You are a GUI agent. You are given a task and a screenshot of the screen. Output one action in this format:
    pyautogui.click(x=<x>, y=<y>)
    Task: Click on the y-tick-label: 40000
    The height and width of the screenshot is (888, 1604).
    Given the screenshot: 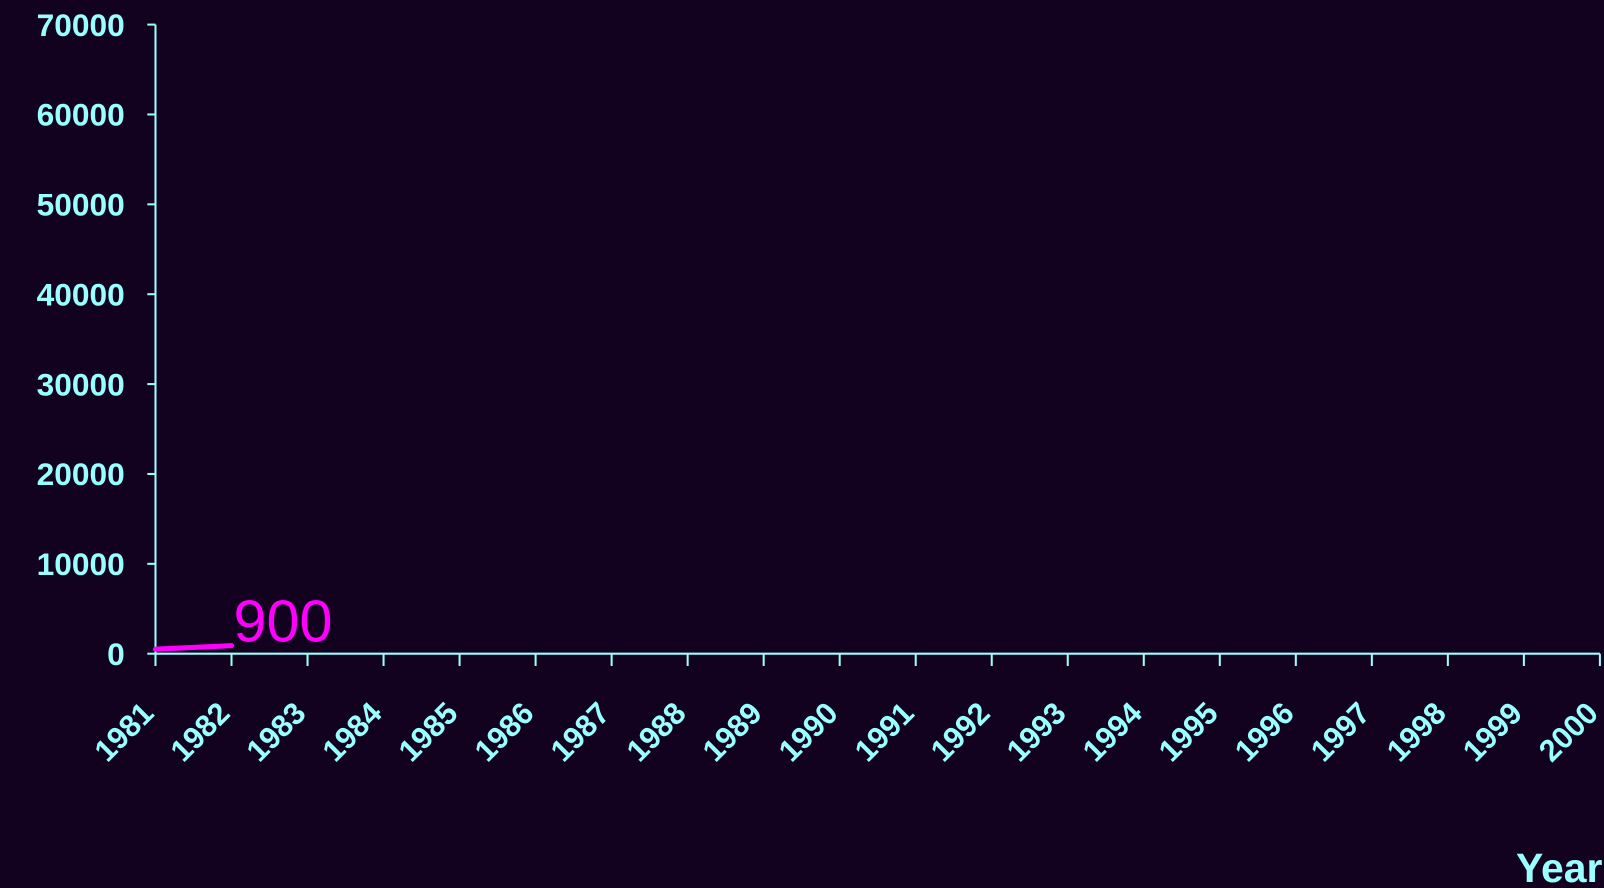 What is the action you would take?
    pyautogui.click(x=81, y=294)
    